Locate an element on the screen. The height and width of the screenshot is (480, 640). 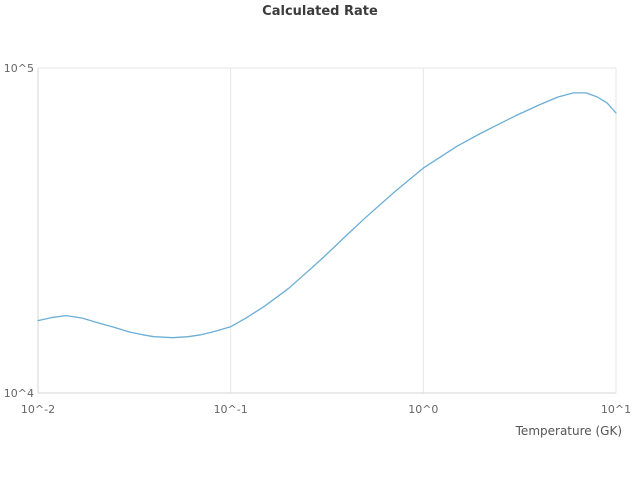
x-axis-title: Temperature (GK) is located at coordinates (568, 431).